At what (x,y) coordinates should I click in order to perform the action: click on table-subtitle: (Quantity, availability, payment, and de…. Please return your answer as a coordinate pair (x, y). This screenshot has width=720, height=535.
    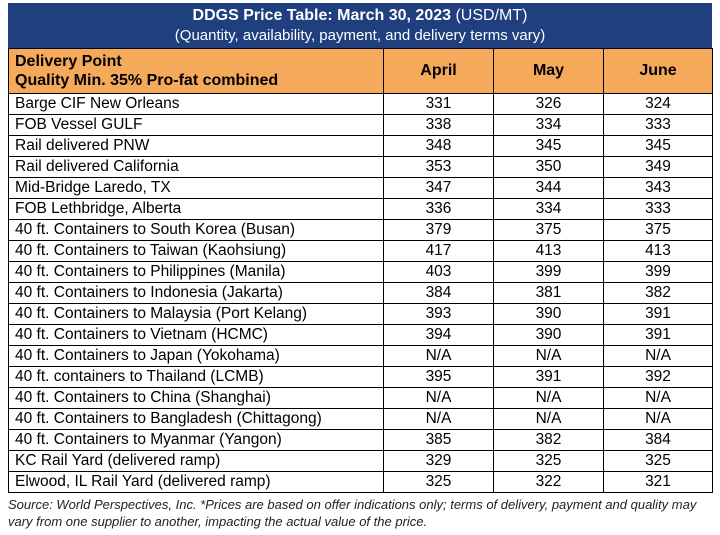
    Looking at the image, I should click on (360, 35).